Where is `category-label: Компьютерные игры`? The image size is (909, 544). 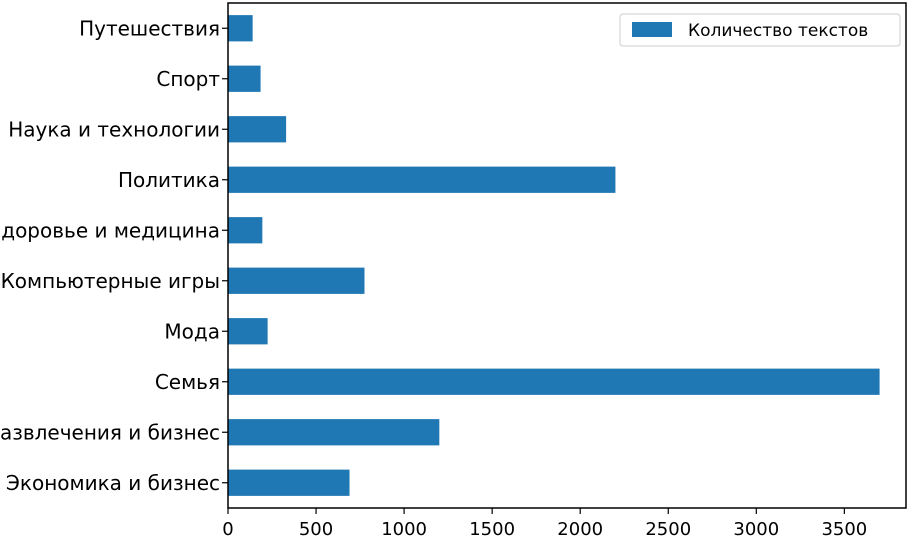
category-label: Компьютерные игры is located at coordinates (110, 281).